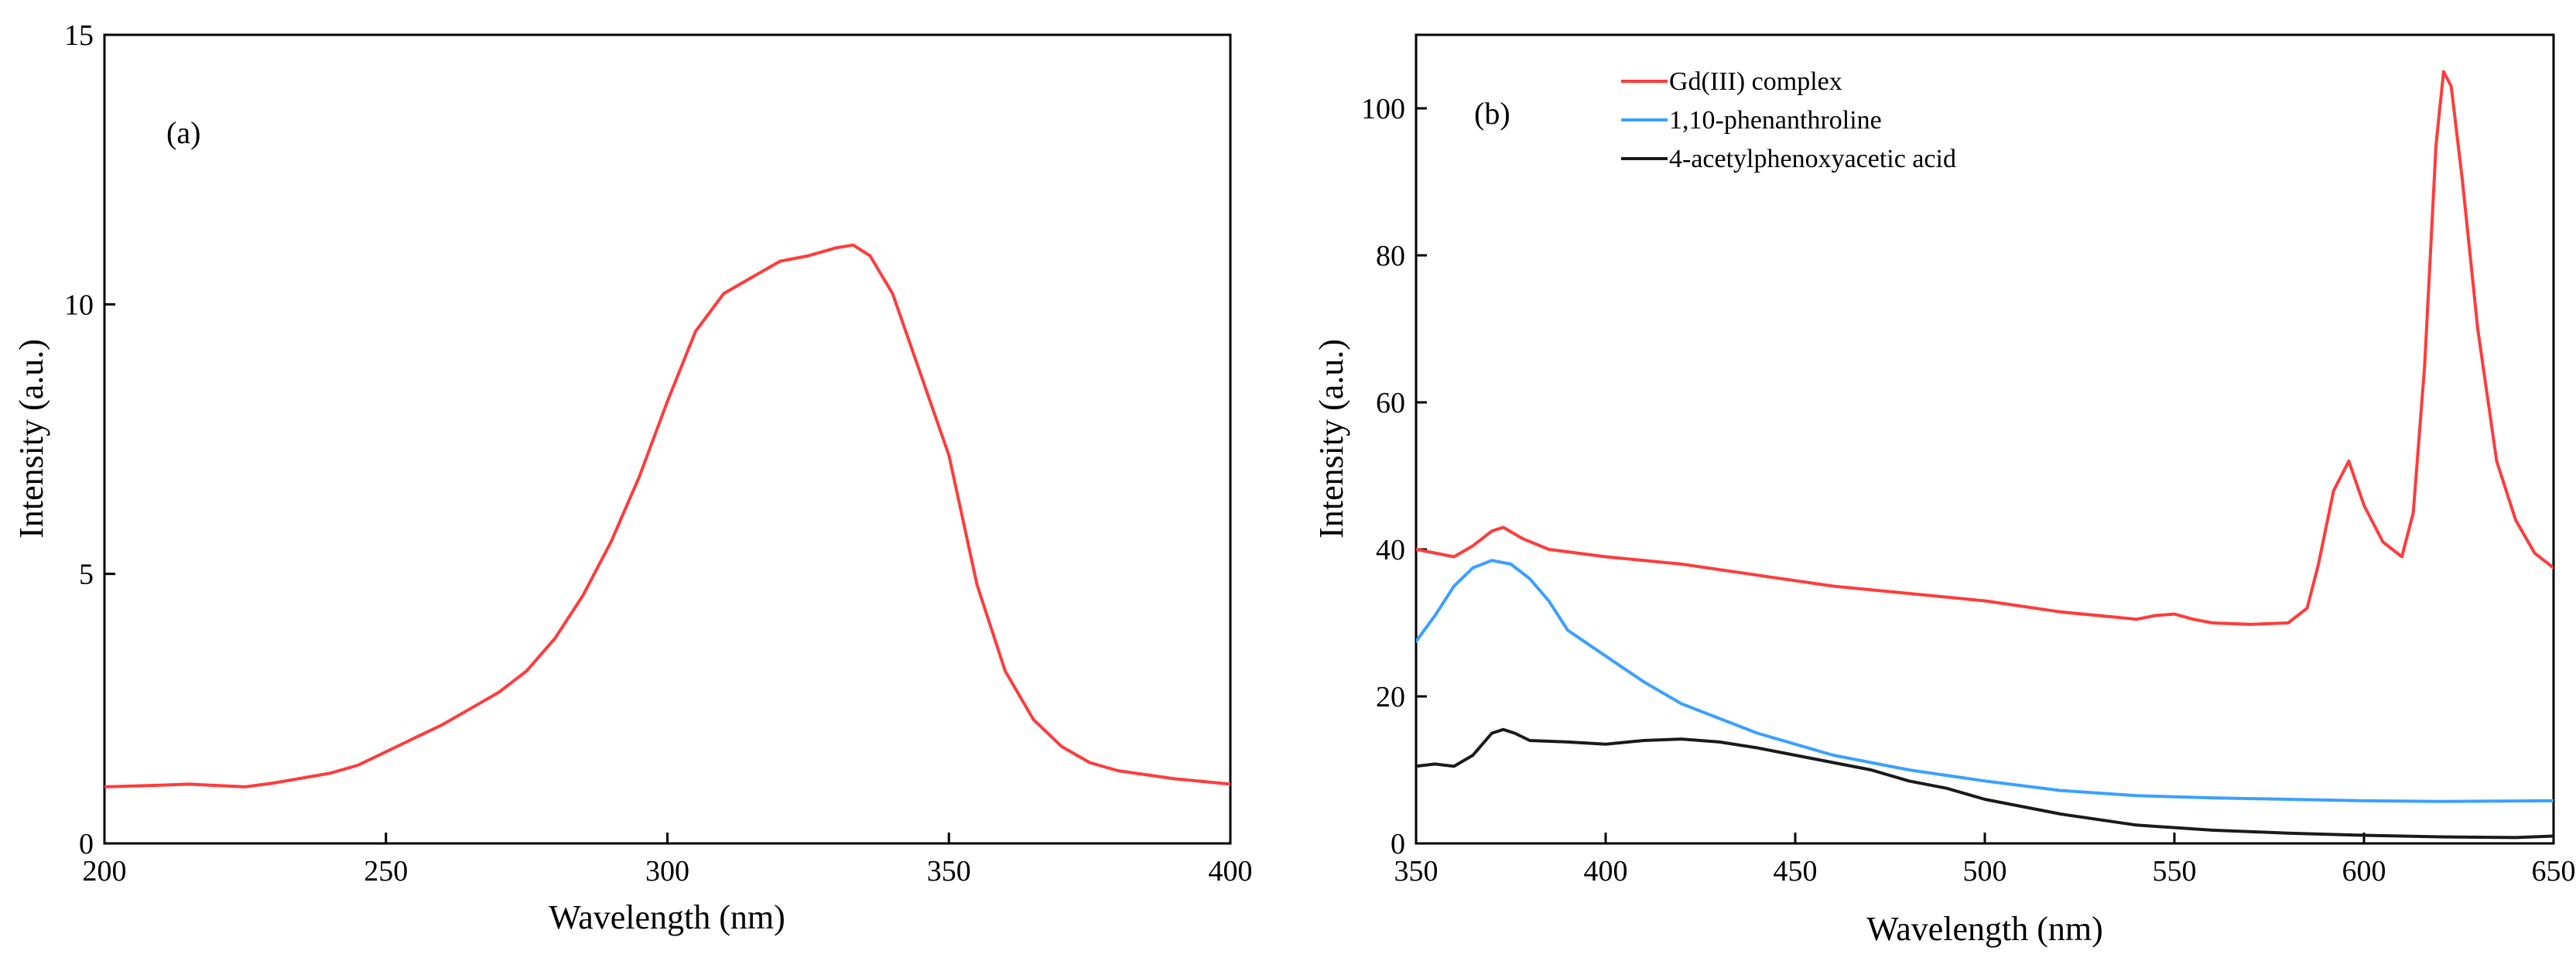 This screenshot has height=968, width=2576. Describe the element at coordinates (1390, 256) in the screenshot. I see `y-tick-label: 80` at that location.